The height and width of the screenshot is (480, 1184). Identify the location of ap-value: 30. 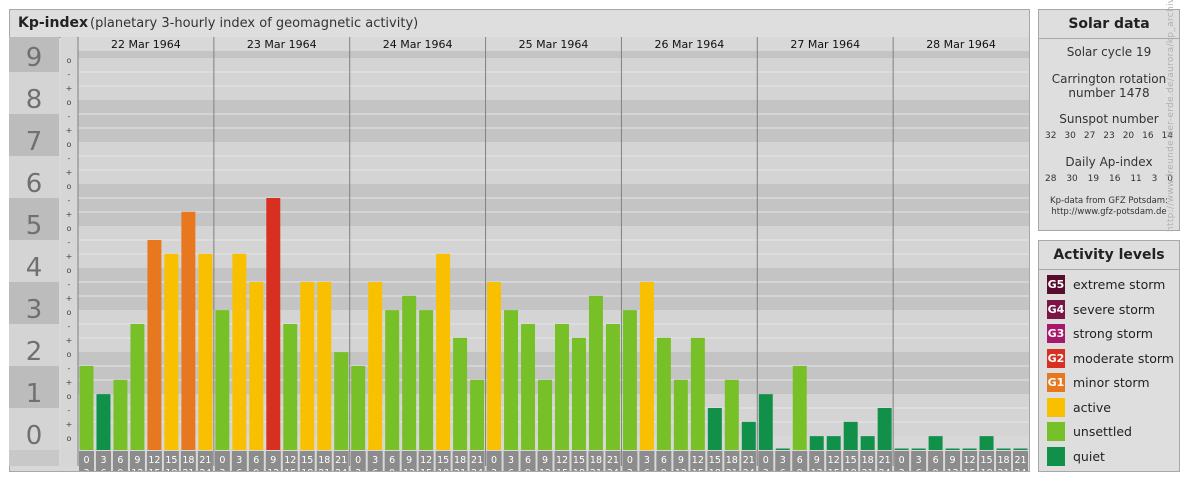
(1072, 179).